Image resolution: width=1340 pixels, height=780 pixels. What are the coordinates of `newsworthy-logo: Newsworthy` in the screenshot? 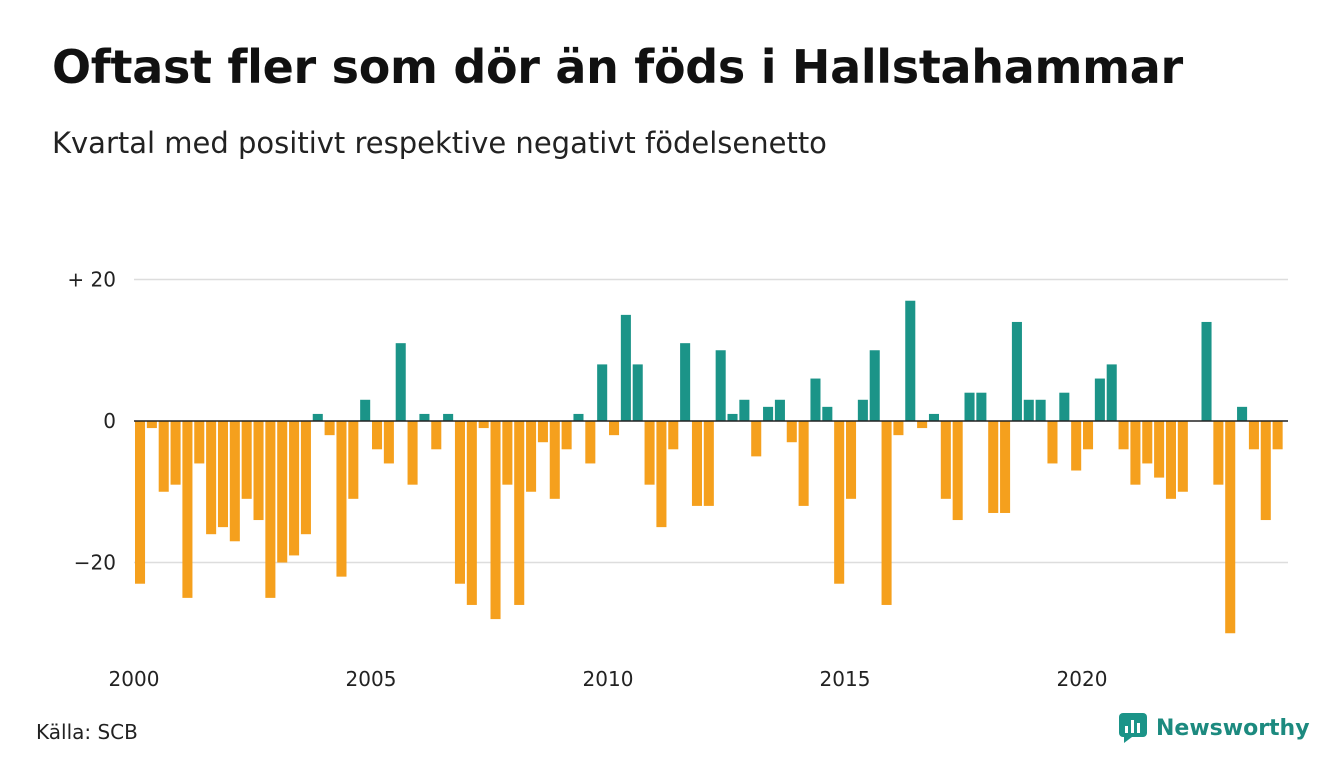 It's located at (1214, 728).